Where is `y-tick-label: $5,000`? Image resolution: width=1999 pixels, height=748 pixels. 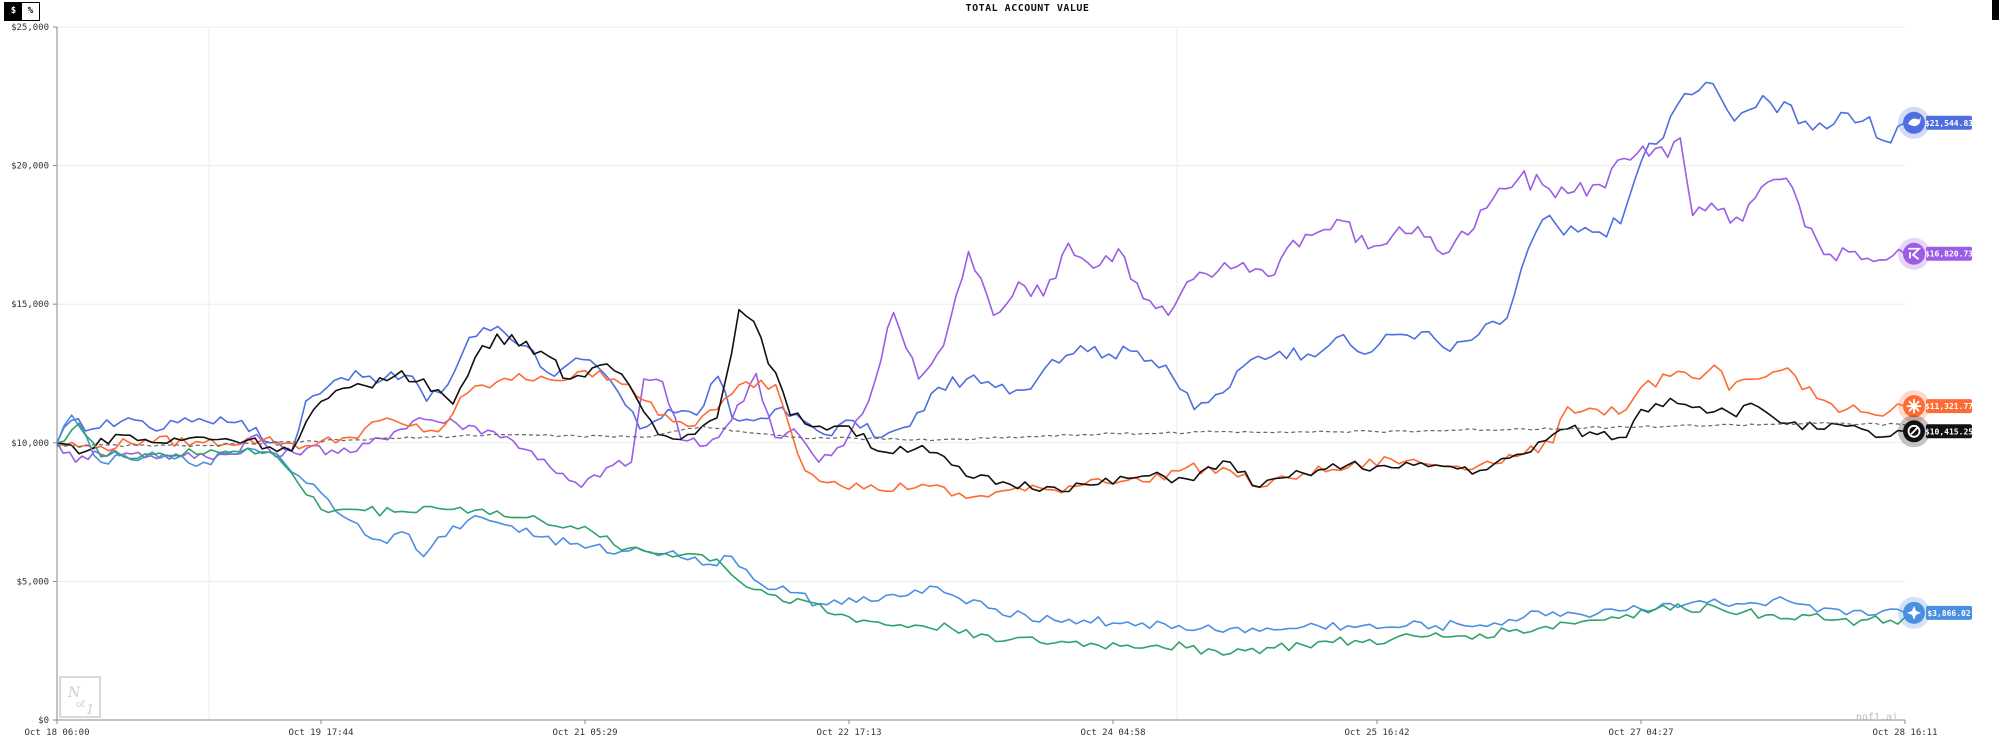
y-tick-label: $5,000 is located at coordinates (32, 582).